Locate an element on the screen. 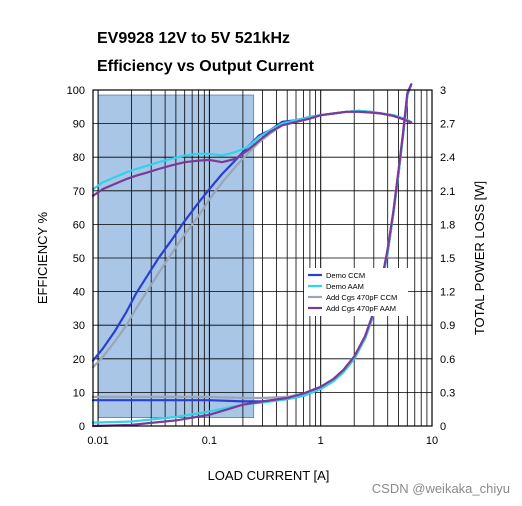 This screenshot has width=522, height=506. y-tick-label: 90 is located at coordinates (79, 125).